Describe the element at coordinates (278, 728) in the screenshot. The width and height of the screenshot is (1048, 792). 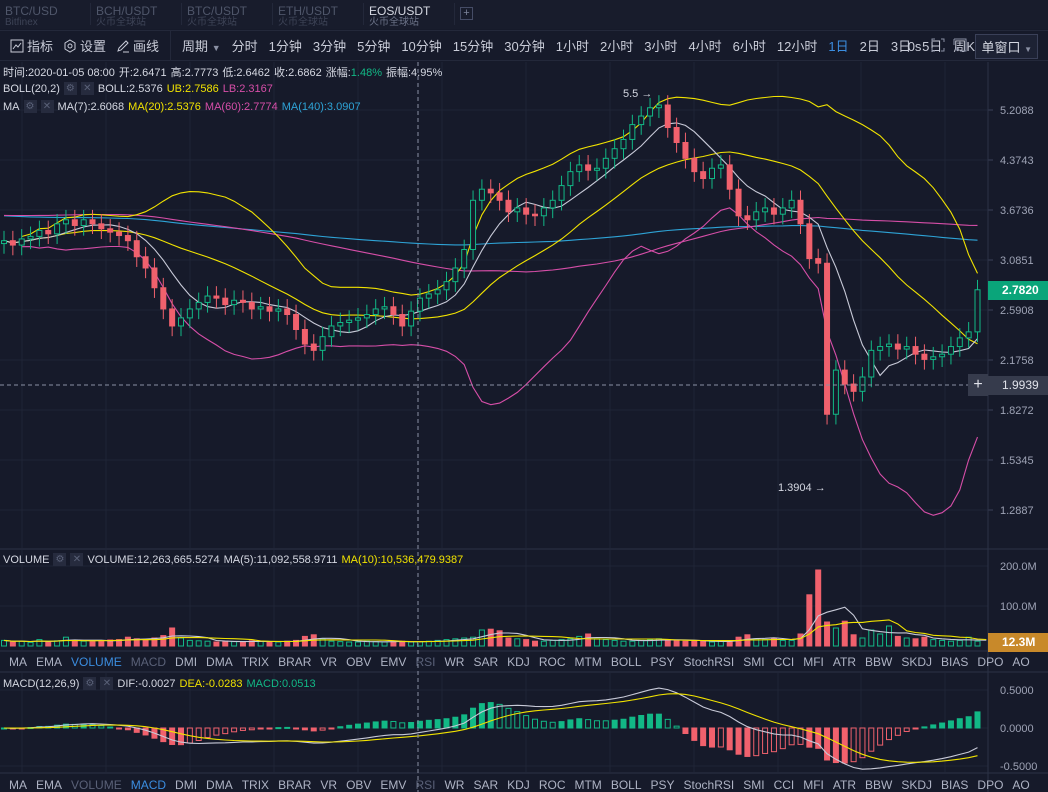
I see `macd-histogram-bar` at that location.